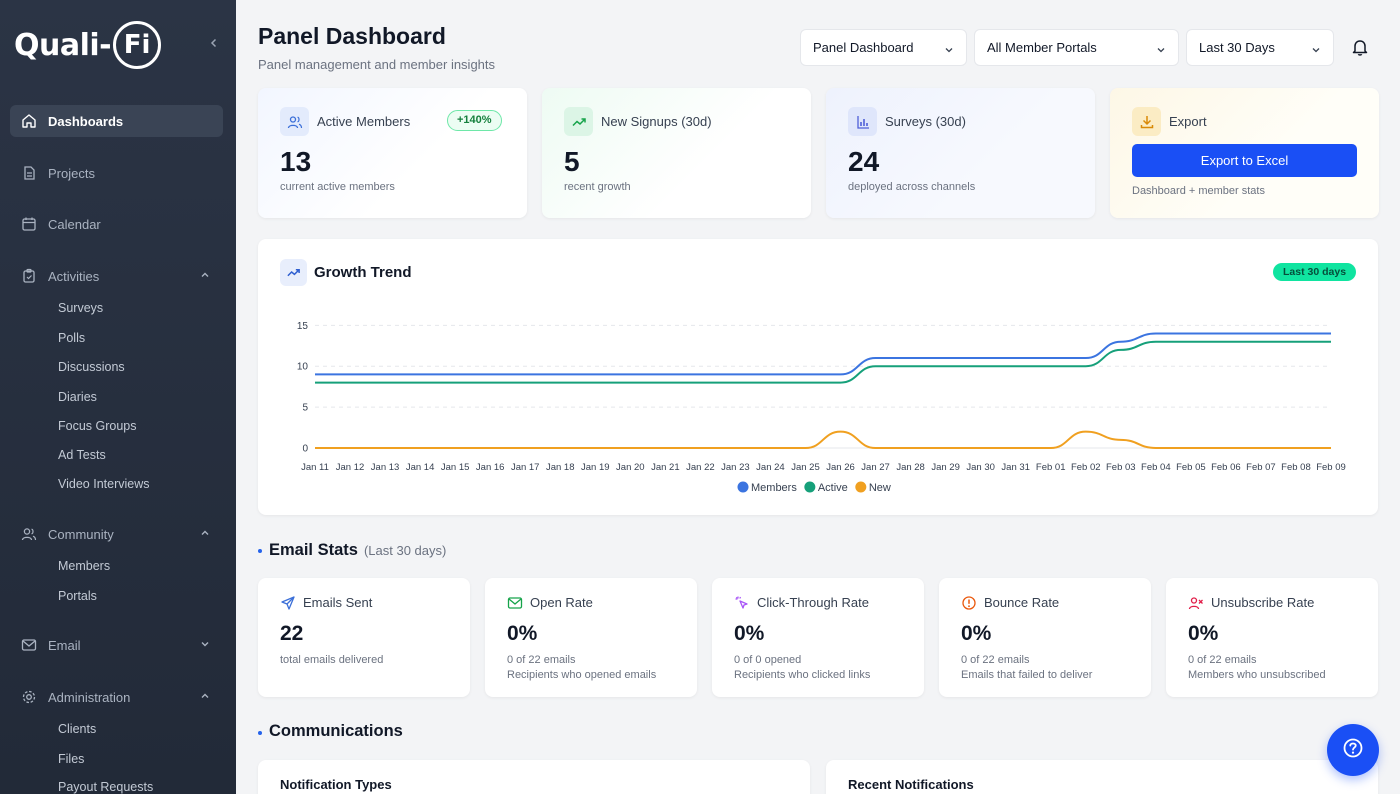 This screenshot has width=1400, height=794. Describe the element at coordinates (72, 338) in the screenshot. I see `sidebar-subitem-polls: Polls` at that location.